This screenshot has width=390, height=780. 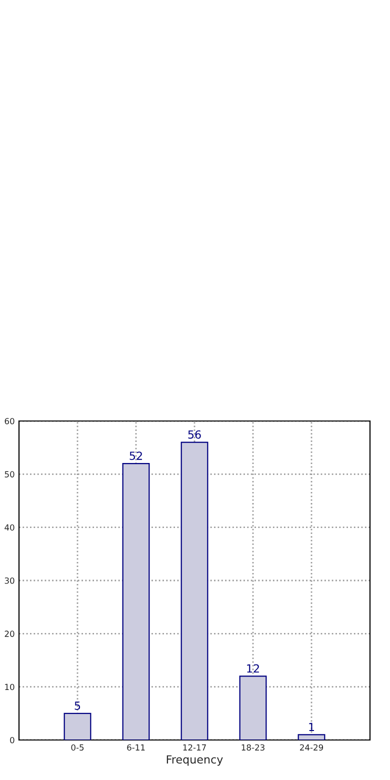 I want to click on data-label: 56, so click(x=194, y=434).